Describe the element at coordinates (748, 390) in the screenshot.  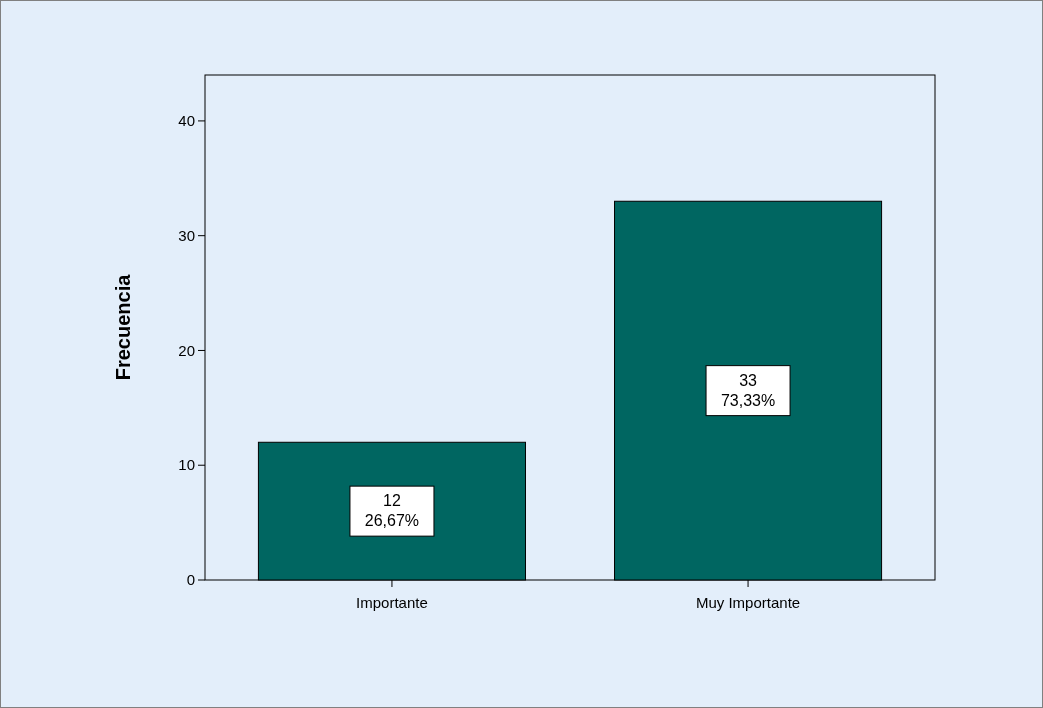
I see `data-label: 33 73,33%` at that location.